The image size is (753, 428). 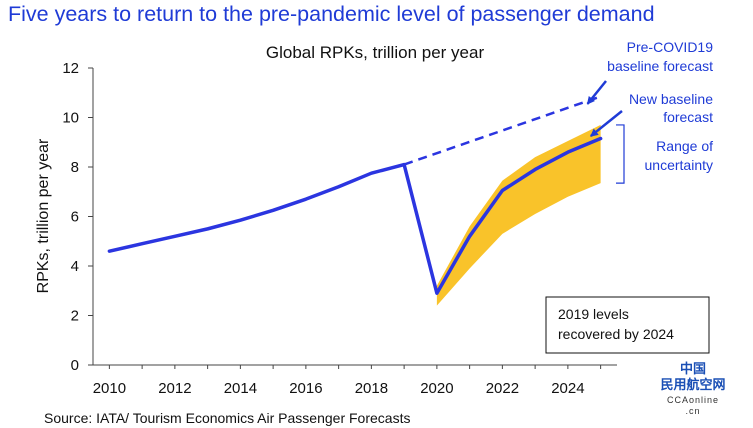 I want to click on annotation-pre-covid-line-1: Pre-COVID19, so click(x=670, y=47).